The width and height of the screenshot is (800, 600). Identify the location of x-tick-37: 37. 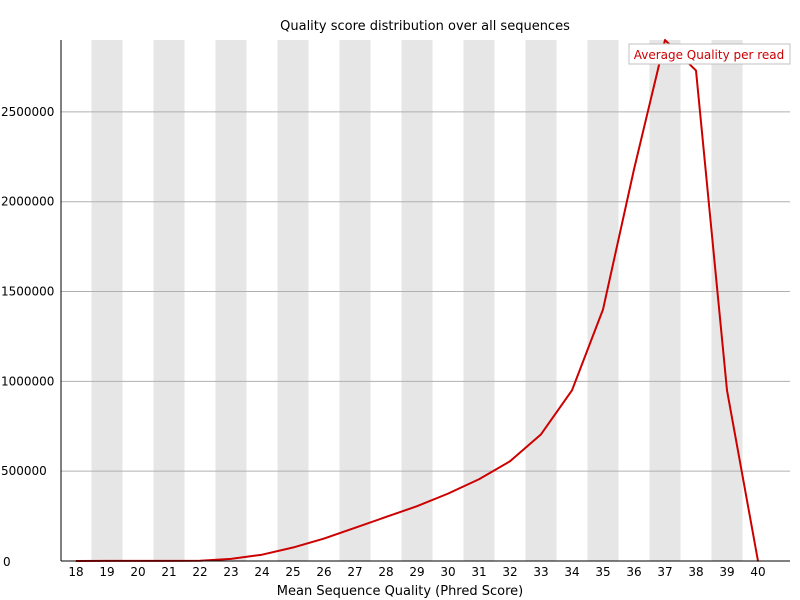
(664, 572).